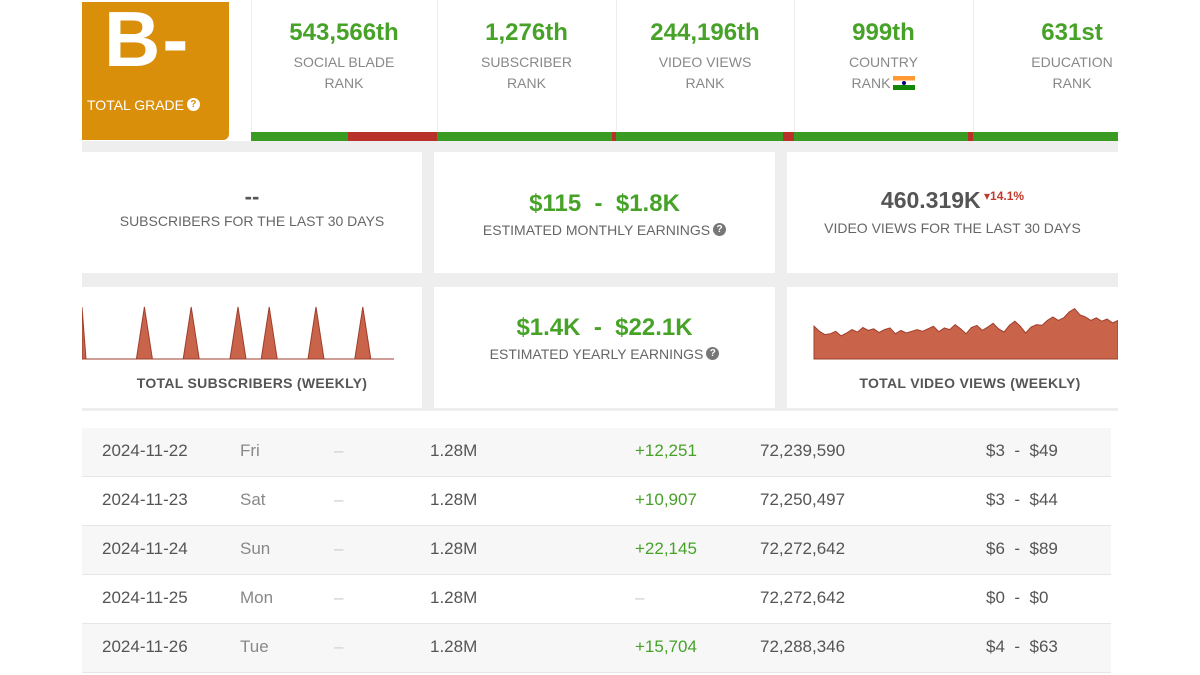 The height and width of the screenshot is (675, 1200). I want to click on views-30d-value: 460.319K, so click(930, 200).